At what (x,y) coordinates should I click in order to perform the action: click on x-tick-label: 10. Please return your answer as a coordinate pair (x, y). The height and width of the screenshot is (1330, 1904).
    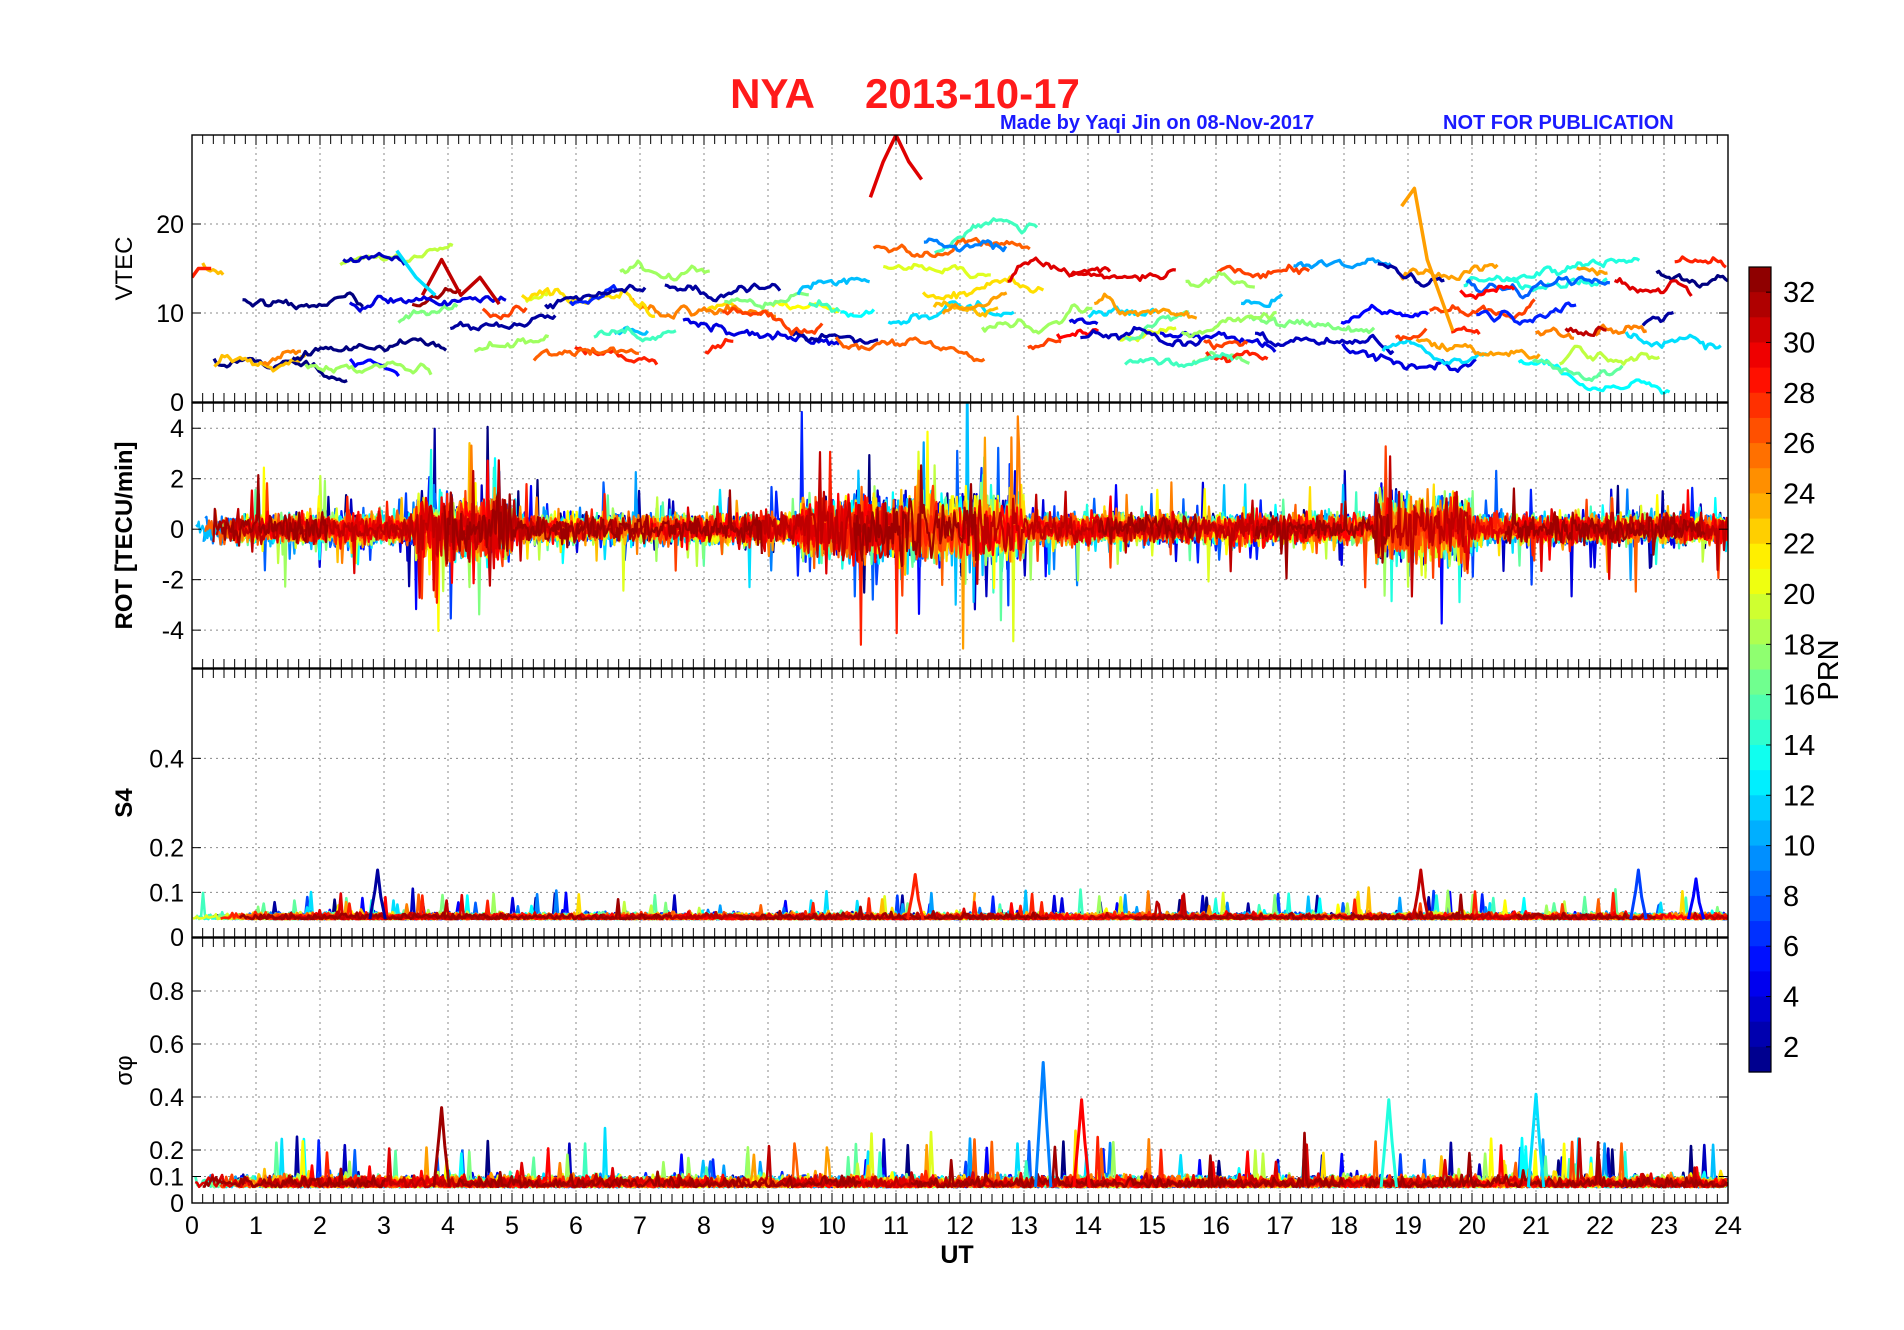
    Looking at the image, I should click on (832, 1226).